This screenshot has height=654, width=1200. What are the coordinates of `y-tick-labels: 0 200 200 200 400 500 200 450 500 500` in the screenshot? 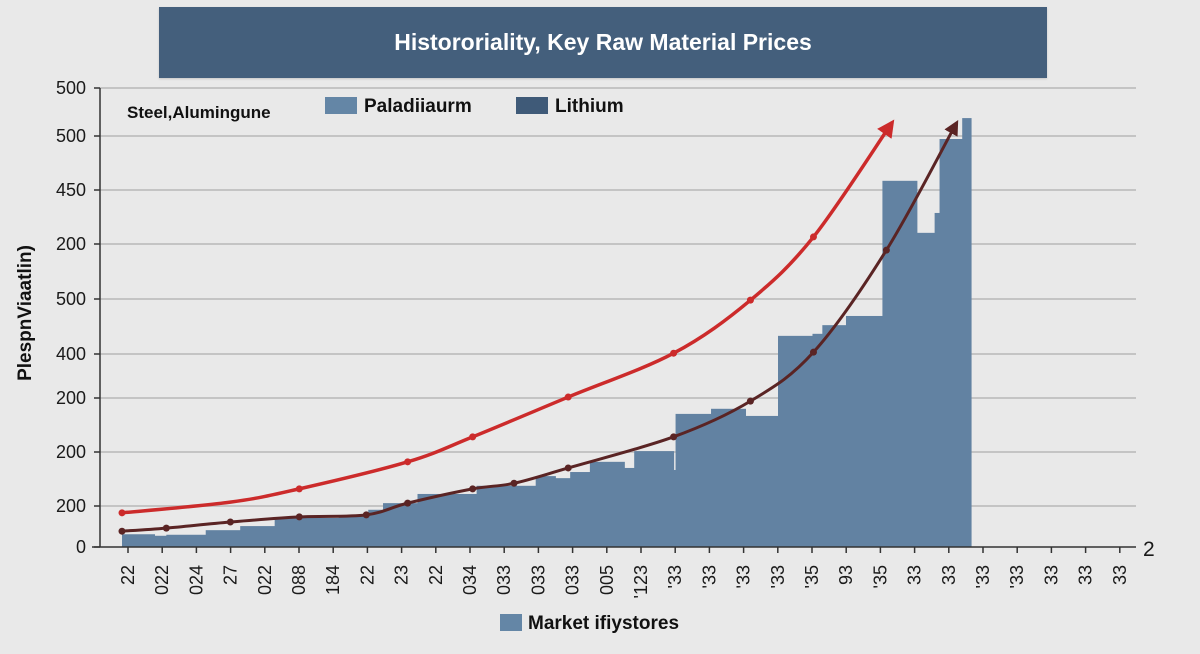 It's located at (71, 317).